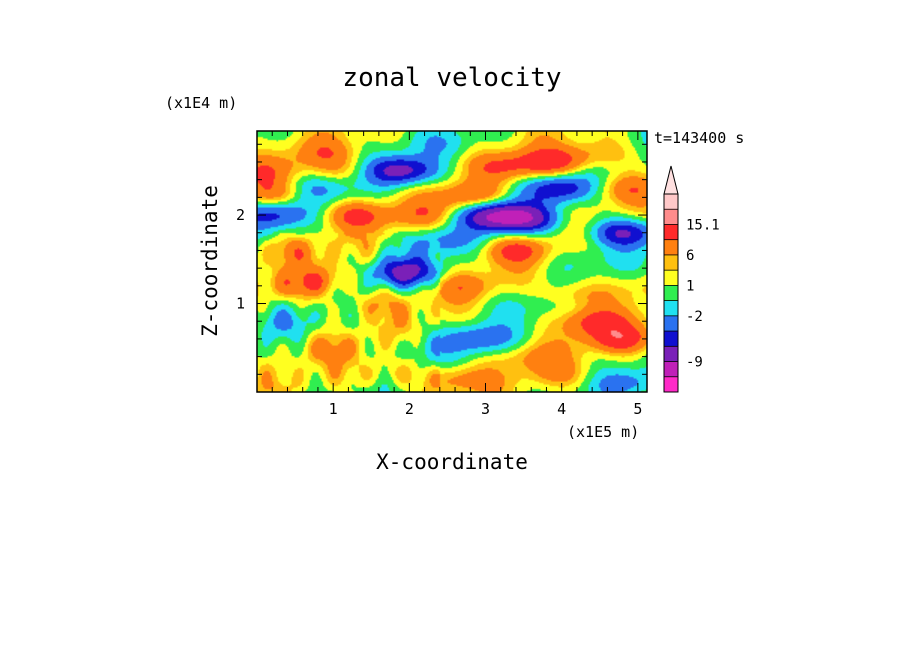 The width and height of the screenshot is (904, 654). What do you see at coordinates (409, 409) in the screenshot?
I see `x-tick-label: 2` at bounding box center [409, 409].